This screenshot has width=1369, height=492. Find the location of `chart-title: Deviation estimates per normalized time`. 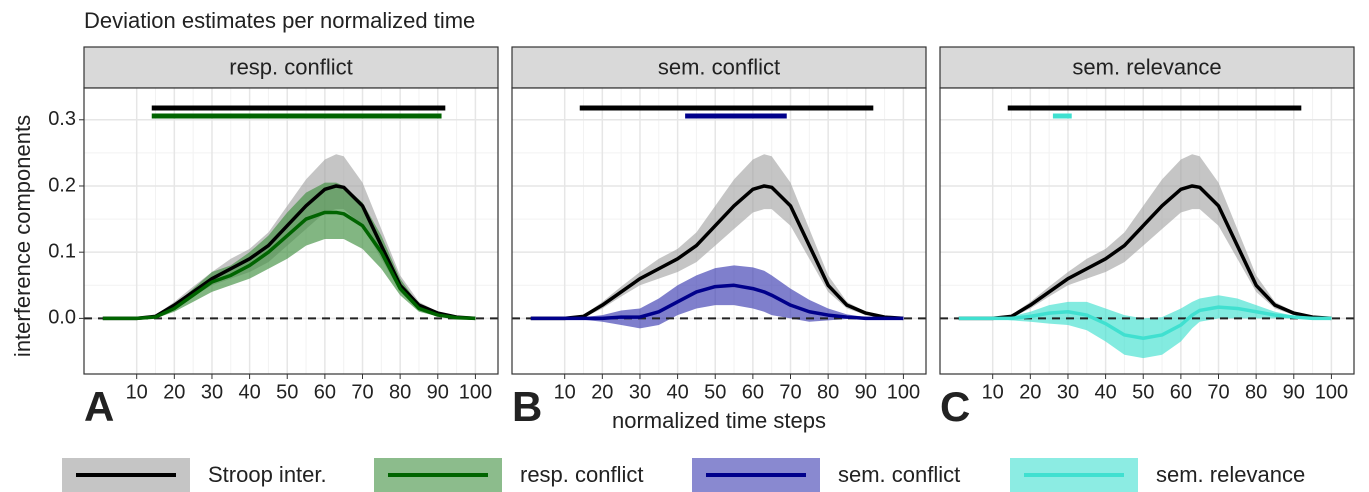

chart-title: Deviation estimates per normalized time is located at coordinates (279, 20).